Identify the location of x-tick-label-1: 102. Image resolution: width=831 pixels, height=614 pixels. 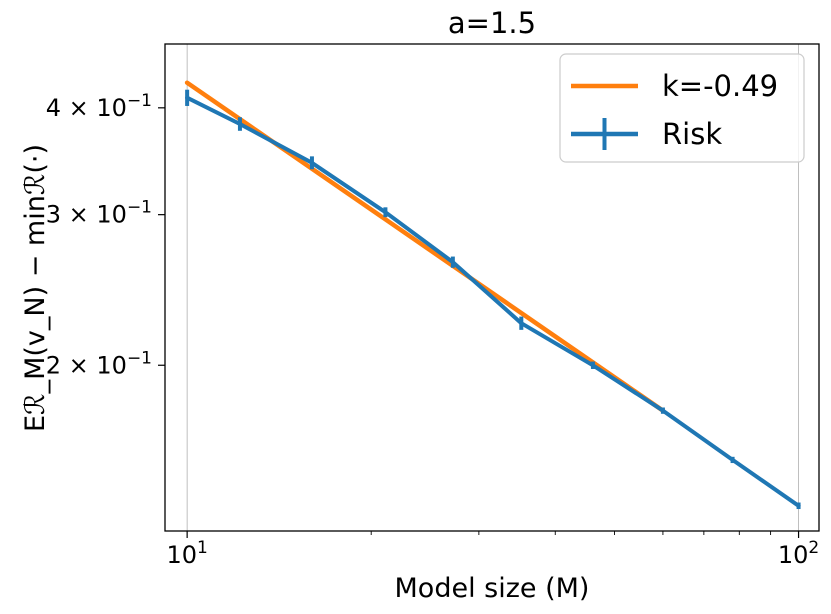
(798, 553).